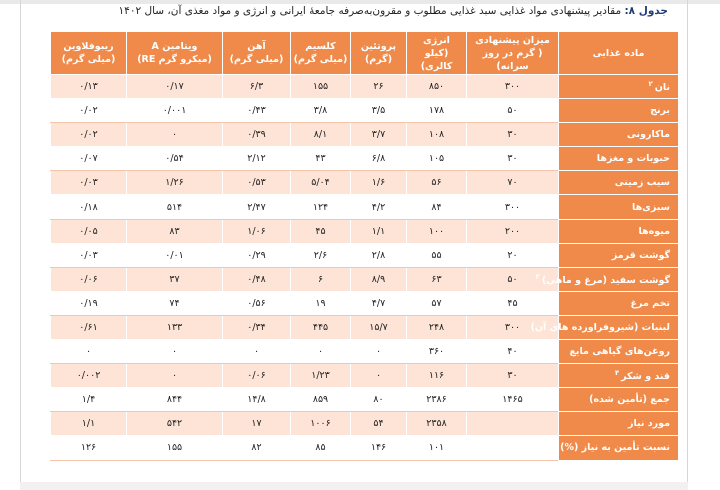  Describe the element at coordinates (650, 303) in the screenshot. I see `food-name: تخم مرغ` at that location.